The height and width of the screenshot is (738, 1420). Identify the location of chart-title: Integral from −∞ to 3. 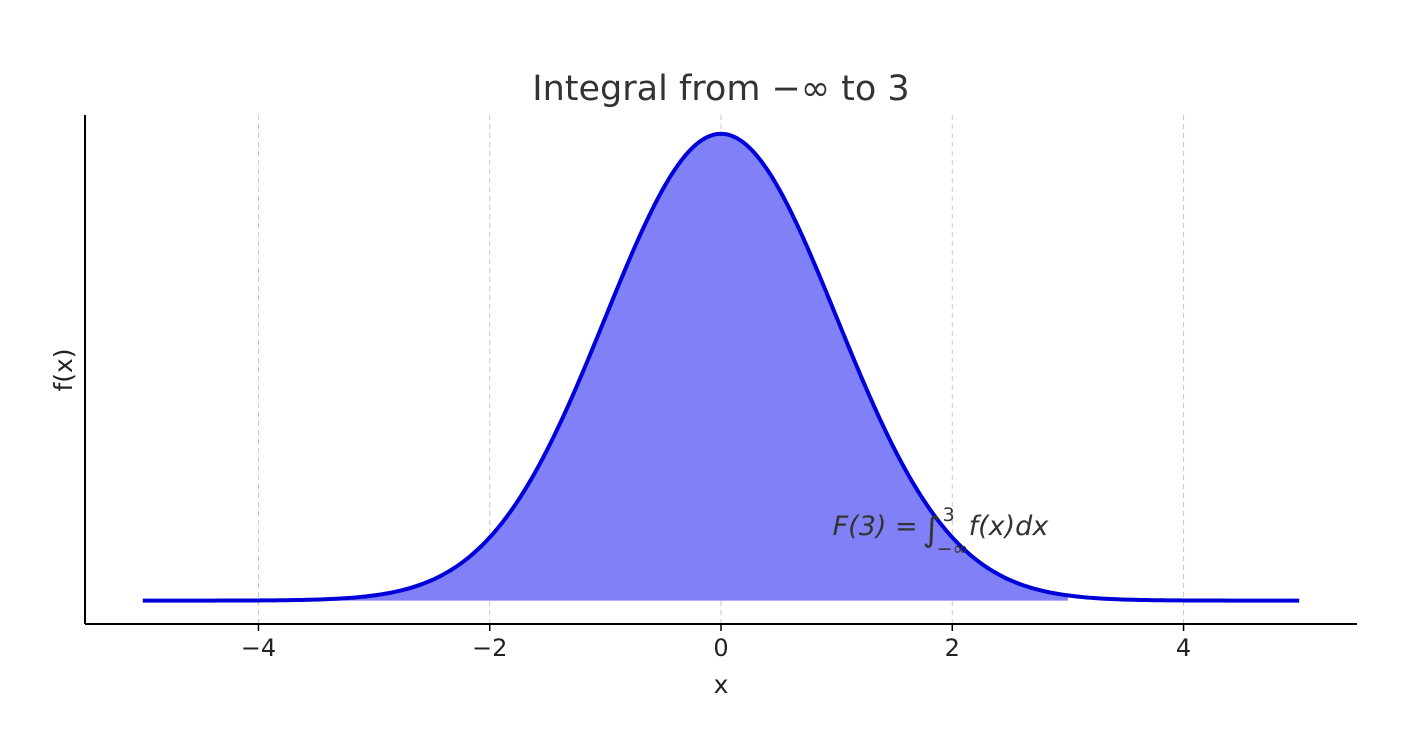
(720, 89).